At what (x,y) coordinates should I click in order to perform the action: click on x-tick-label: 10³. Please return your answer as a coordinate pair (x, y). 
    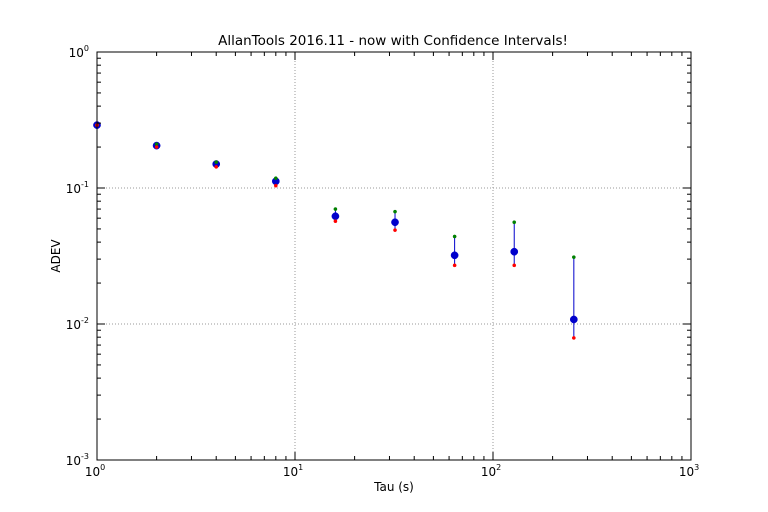
    Looking at the image, I should click on (689, 471).